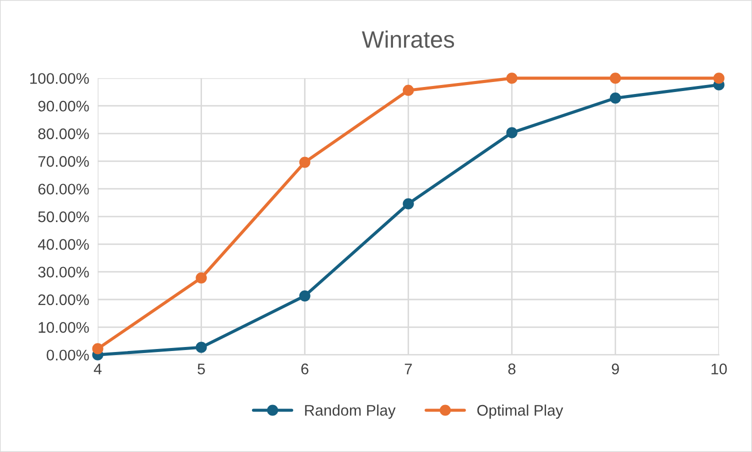 Image resolution: width=752 pixels, height=452 pixels. What do you see at coordinates (63, 300) in the screenshot?
I see `y-tick-label: 20.00%` at bounding box center [63, 300].